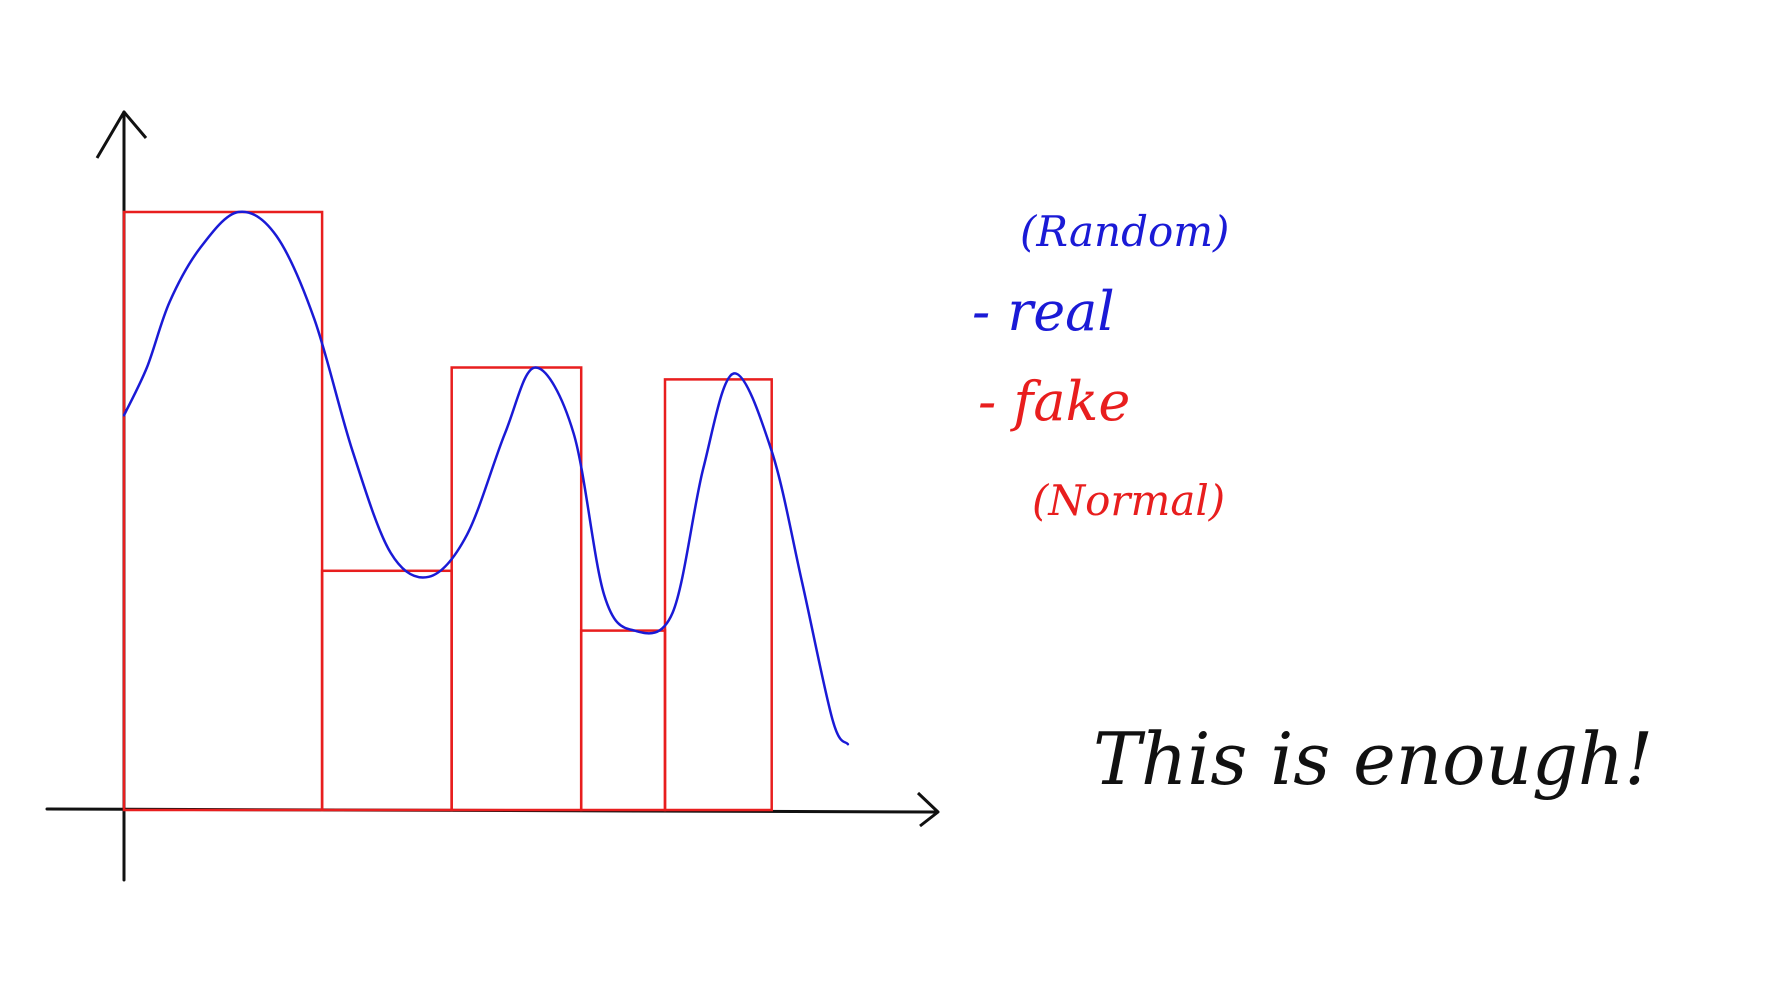 The height and width of the screenshot is (1000, 1778). Describe the element at coordinates (1054, 401) in the screenshot. I see `legend-fake-label: - fake` at that location.